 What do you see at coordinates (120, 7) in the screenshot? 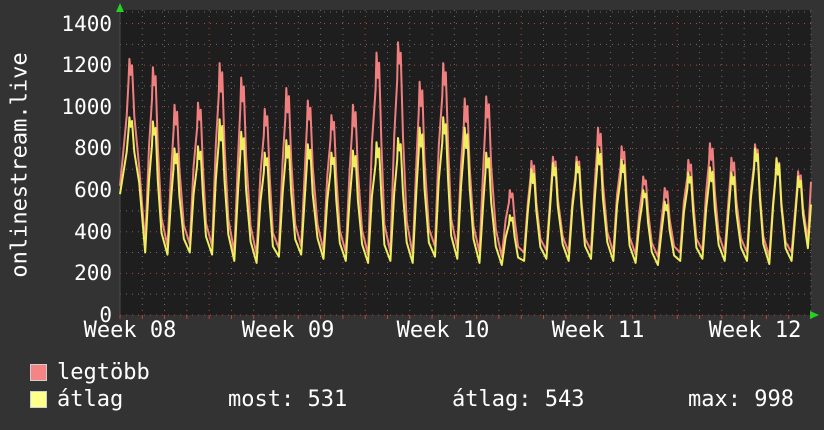
I see `y-axis-arrow-icon` at bounding box center [120, 7].